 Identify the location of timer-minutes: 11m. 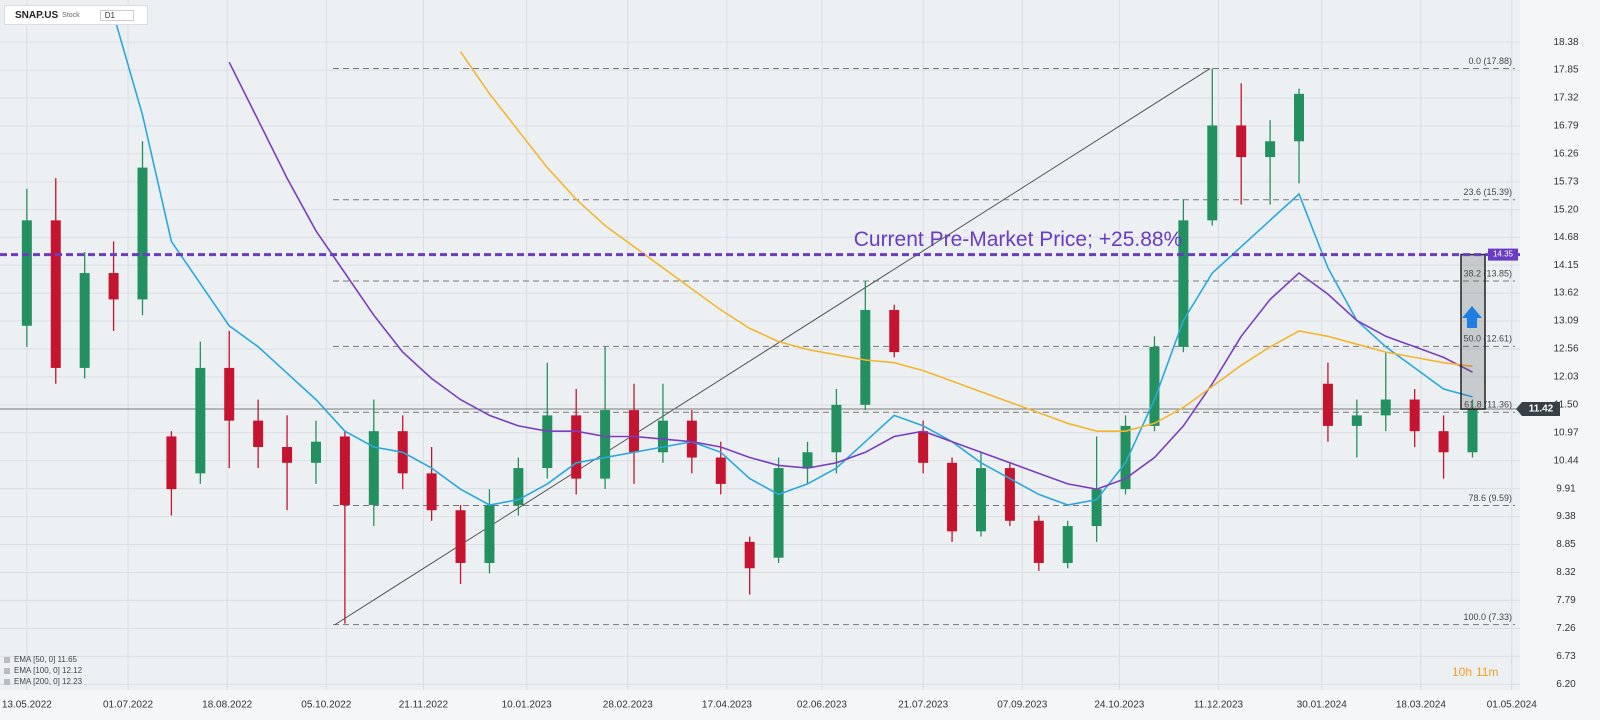
(1487, 672).